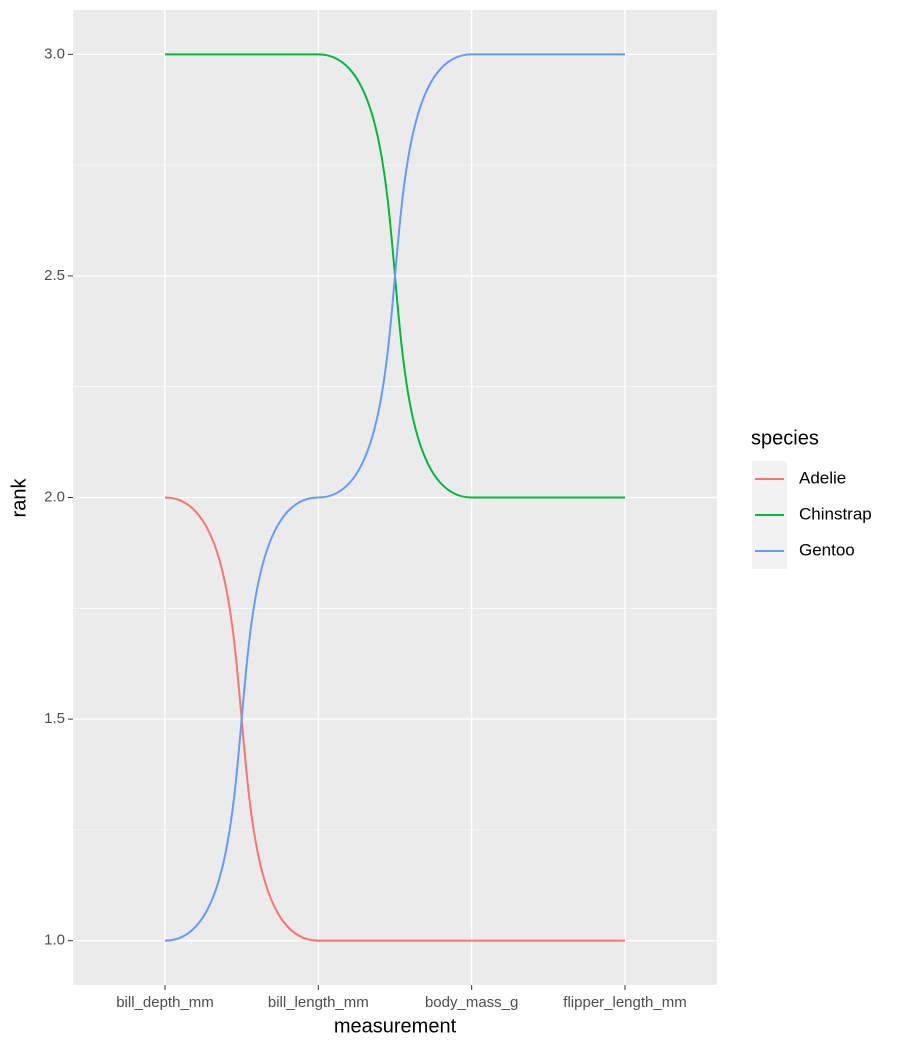  What do you see at coordinates (54, 496) in the screenshot?
I see `y-tick-label: 2.0` at bounding box center [54, 496].